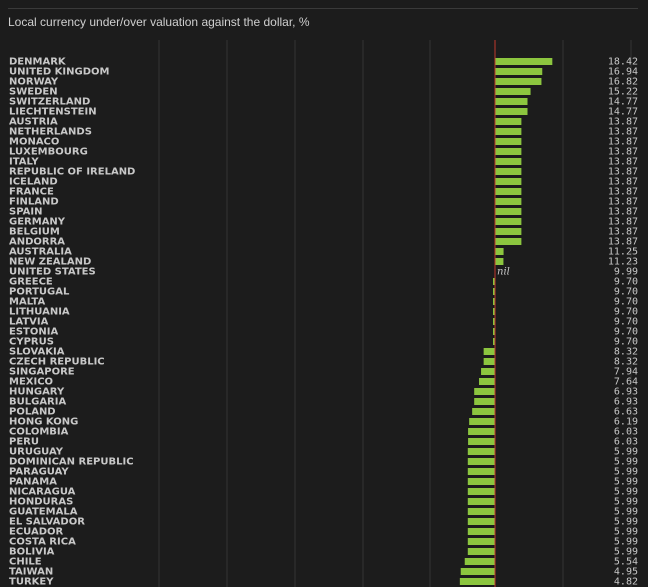  Describe the element at coordinates (626, 412) in the screenshot. I see `value-label: 6.63` at that location.